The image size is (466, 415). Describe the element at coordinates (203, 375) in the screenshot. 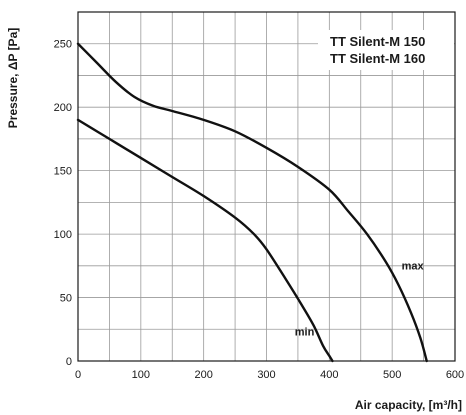

I see `x-tick-label: 200` at that location.